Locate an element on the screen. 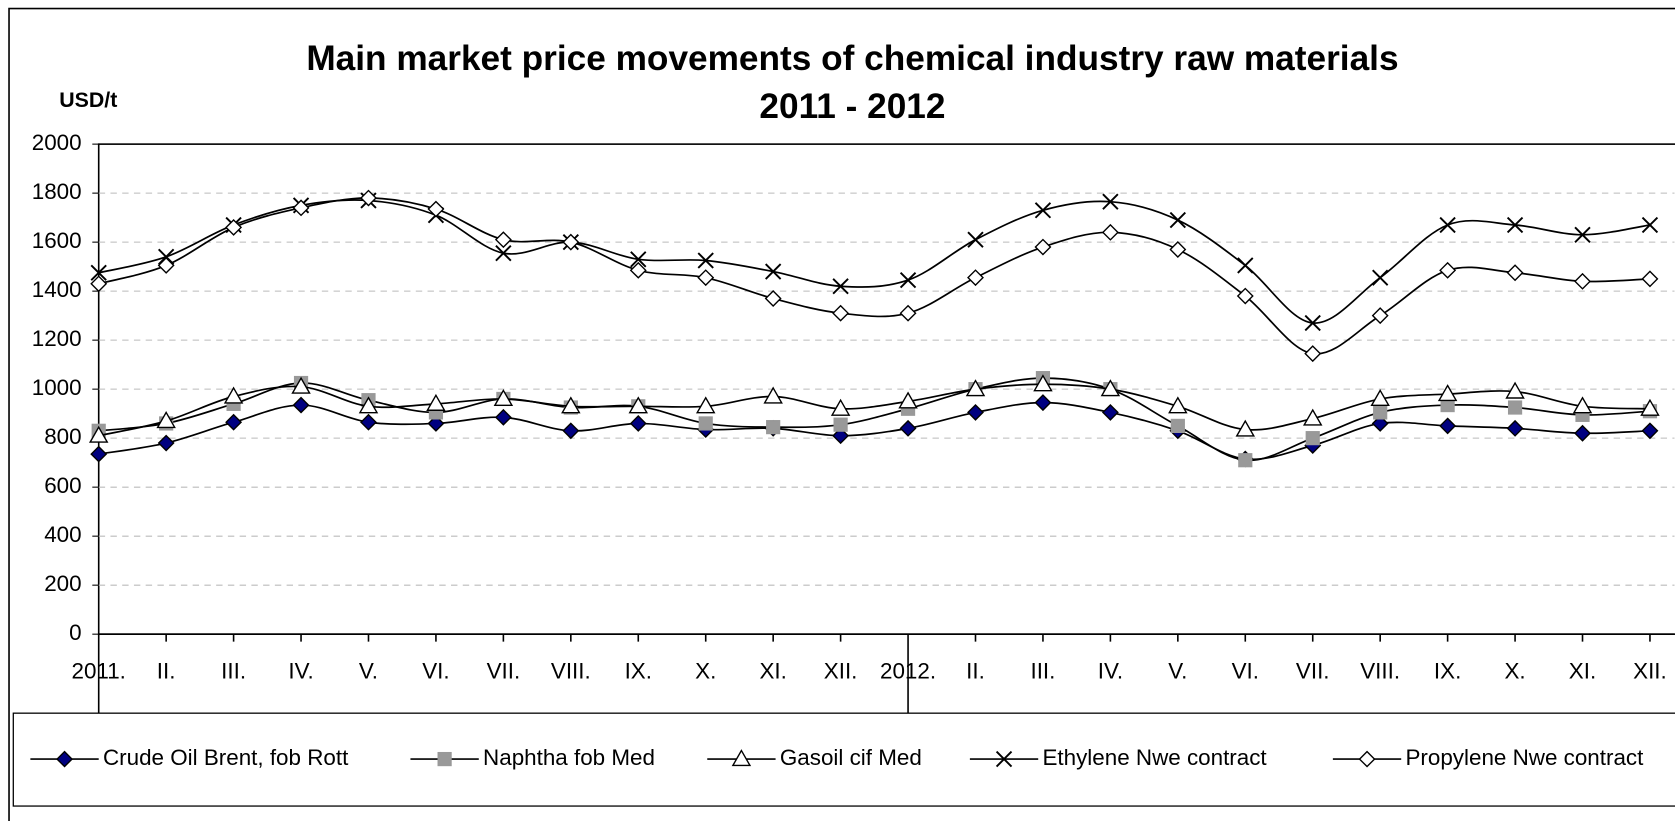 The width and height of the screenshot is (1675, 821). legend-item: Propylene Nwe contract is located at coordinates (1488, 757).